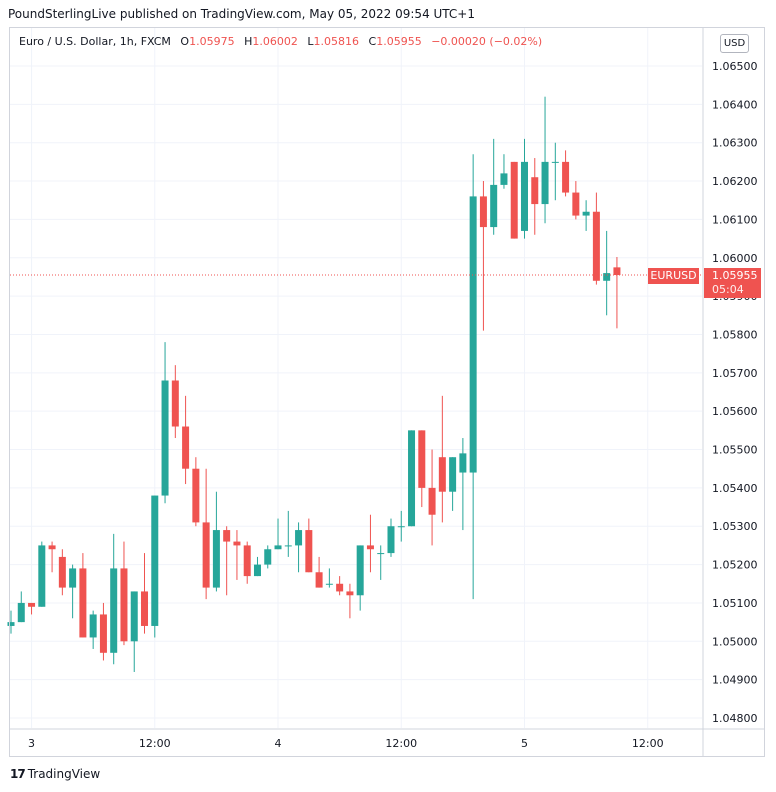 The width and height of the screenshot is (776, 792). Describe the element at coordinates (735, 181) in the screenshot. I see `price-tick-label: 1.06200` at that location.